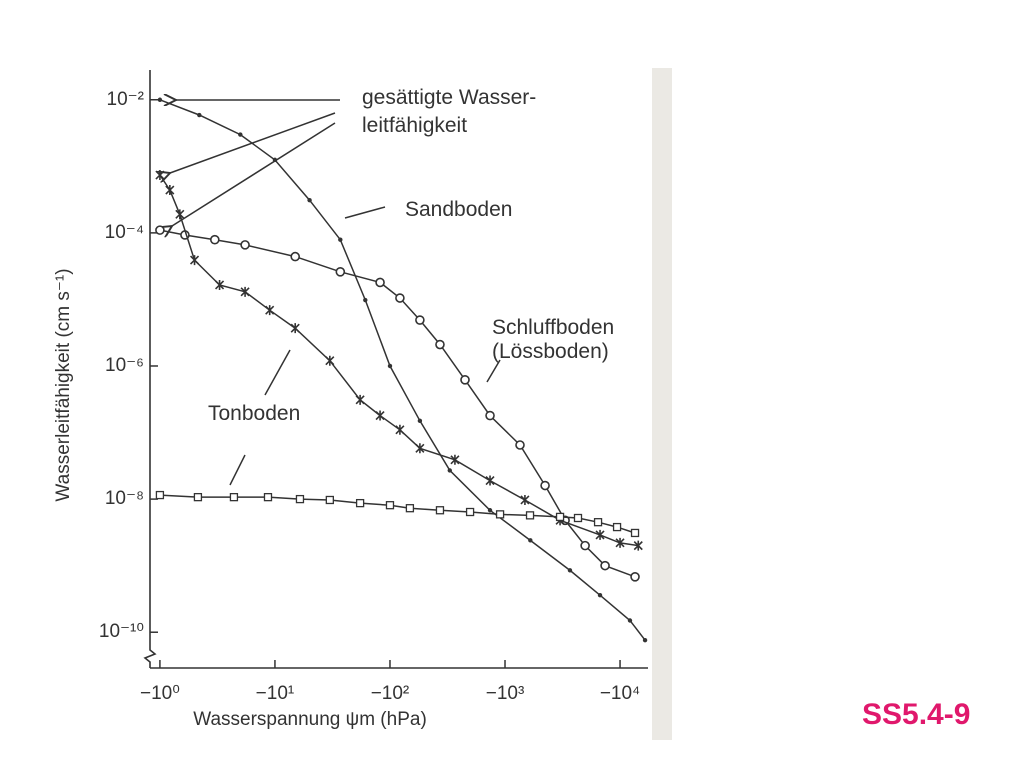 The height and width of the screenshot is (768, 1024). What do you see at coordinates (150, 369) in the screenshot?
I see `y-axis` at bounding box center [150, 369].